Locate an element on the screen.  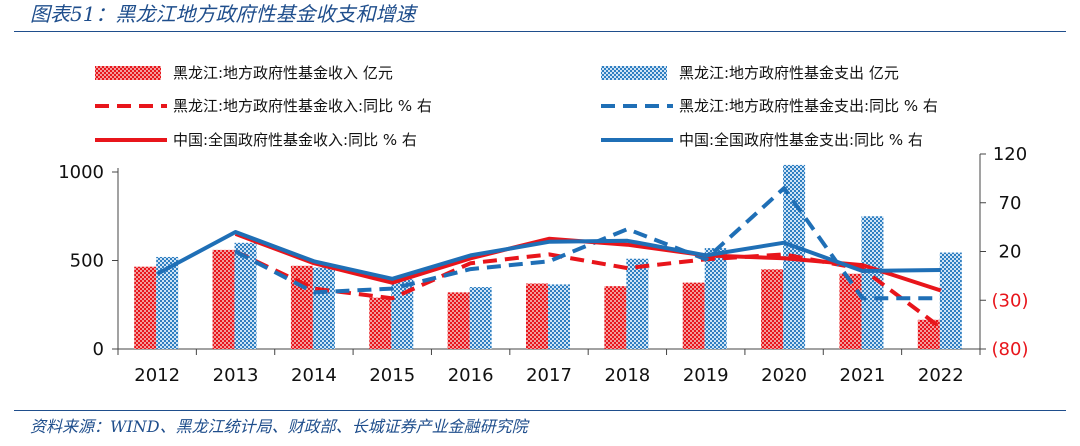
x-tick-label: 2014 is located at coordinates (314, 375).